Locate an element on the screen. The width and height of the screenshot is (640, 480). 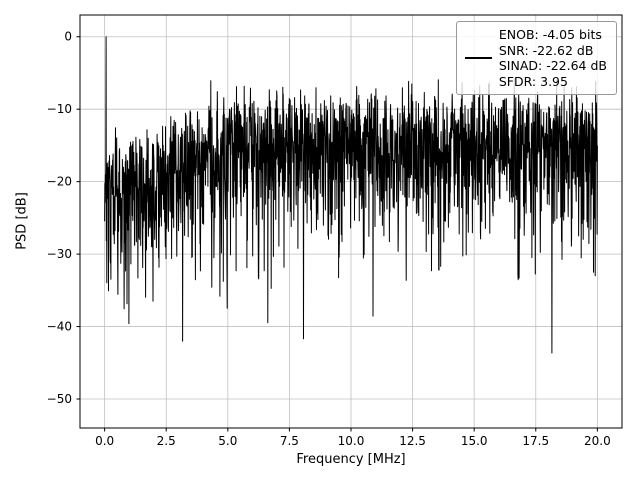
x-tick-label: 17.5 is located at coordinates (535, 441).